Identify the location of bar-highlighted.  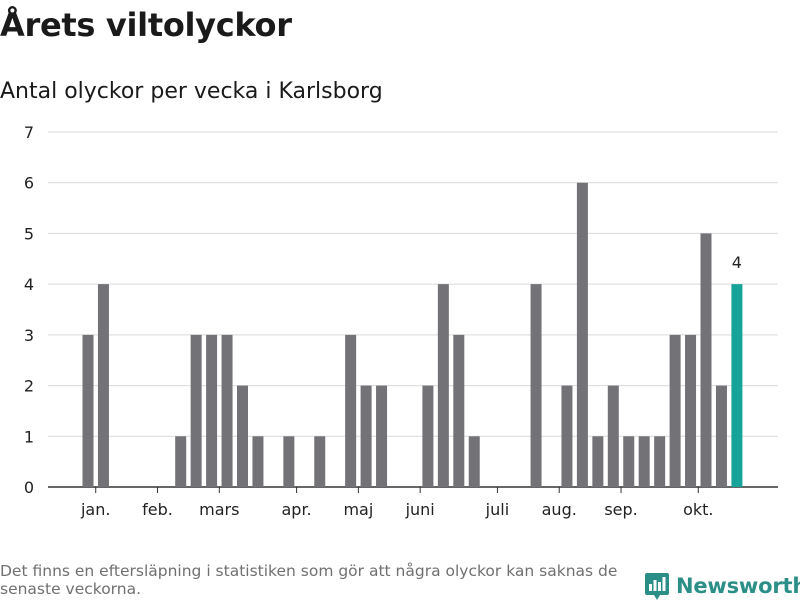
(737, 385).